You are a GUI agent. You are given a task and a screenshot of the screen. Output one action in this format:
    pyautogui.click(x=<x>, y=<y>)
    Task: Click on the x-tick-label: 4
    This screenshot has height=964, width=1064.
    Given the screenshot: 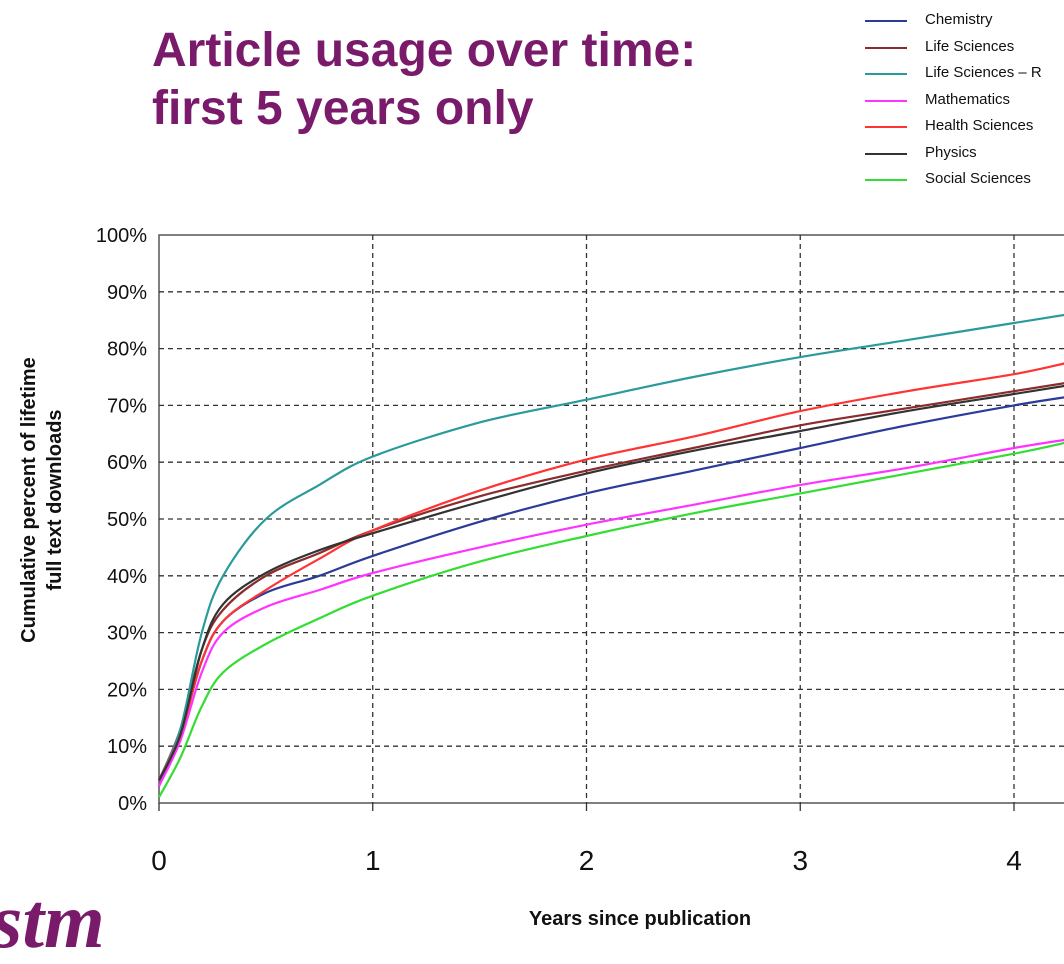 What is the action you would take?
    pyautogui.click(x=1014, y=860)
    